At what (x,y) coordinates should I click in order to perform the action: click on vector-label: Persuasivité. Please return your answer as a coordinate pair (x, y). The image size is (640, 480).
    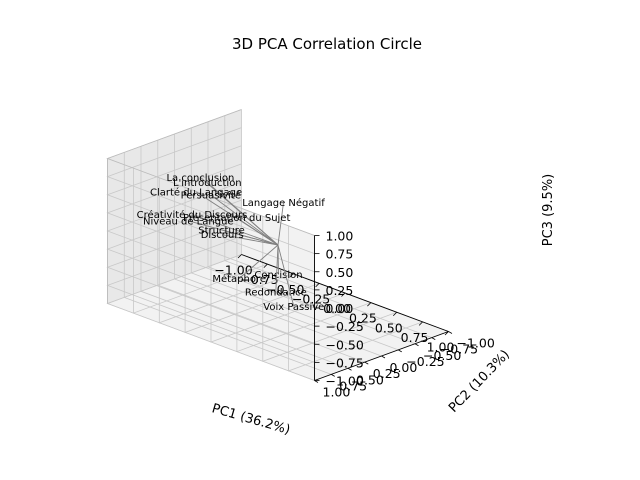
    Looking at the image, I should click on (211, 196).